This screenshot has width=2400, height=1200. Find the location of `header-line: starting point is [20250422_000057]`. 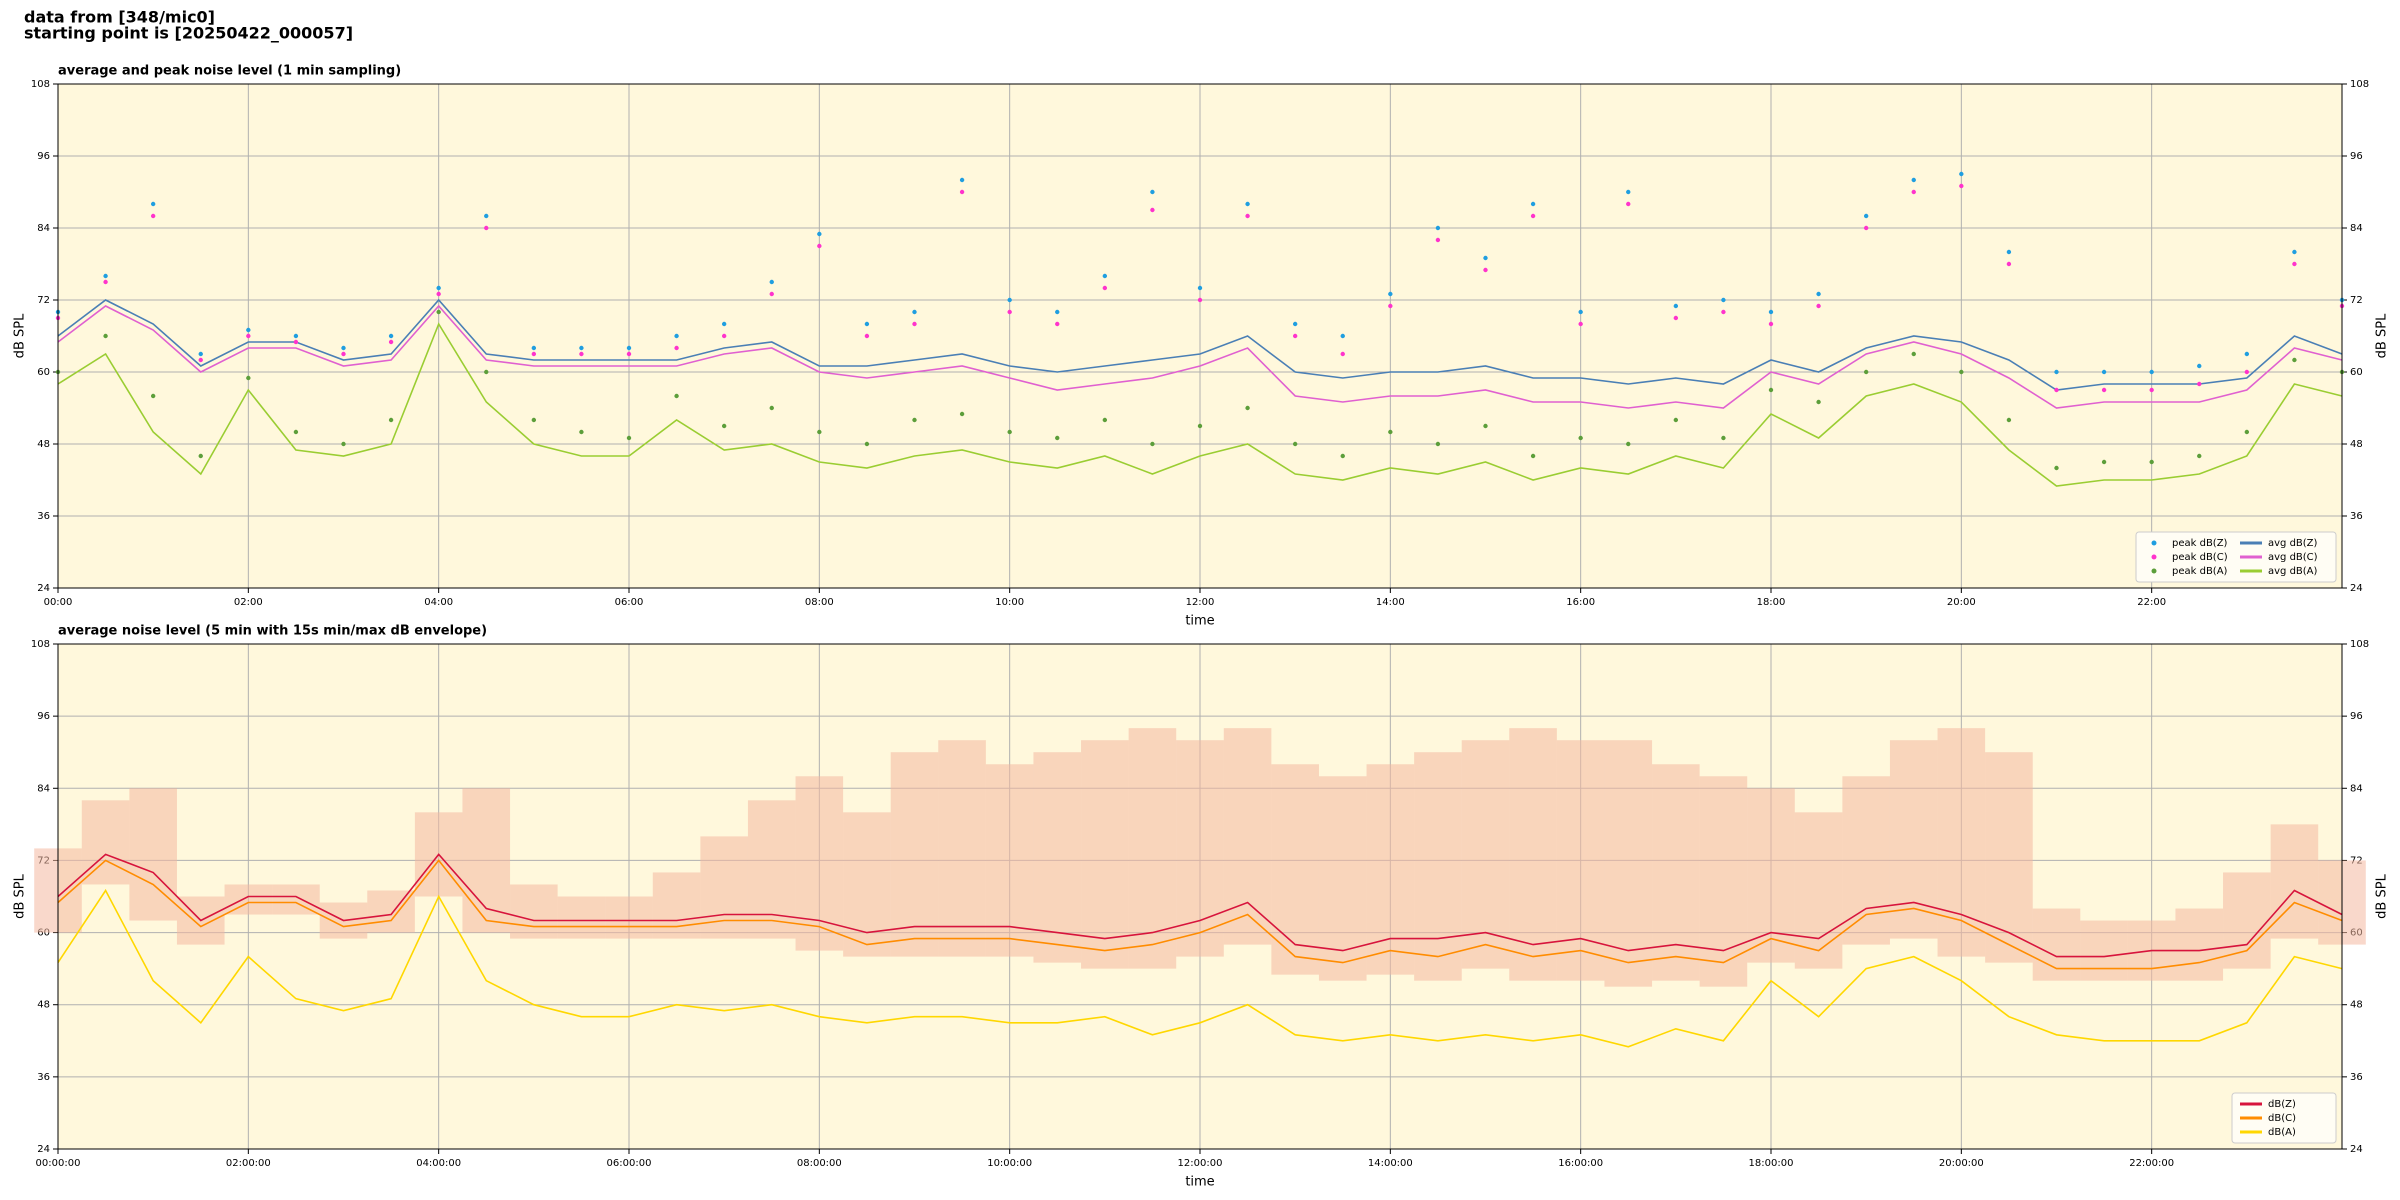

header-line: starting point is [20250422_000057] is located at coordinates (188, 33).